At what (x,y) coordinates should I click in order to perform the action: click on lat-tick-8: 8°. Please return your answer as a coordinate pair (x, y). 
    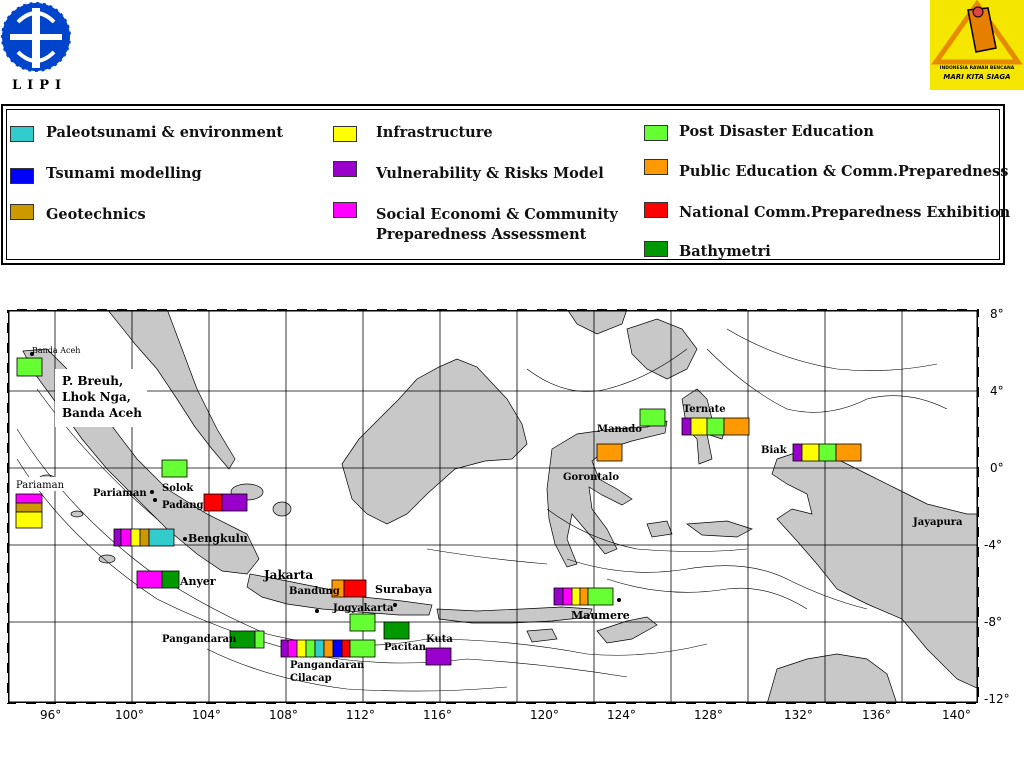
    Looking at the image, I should click on (997, 314).